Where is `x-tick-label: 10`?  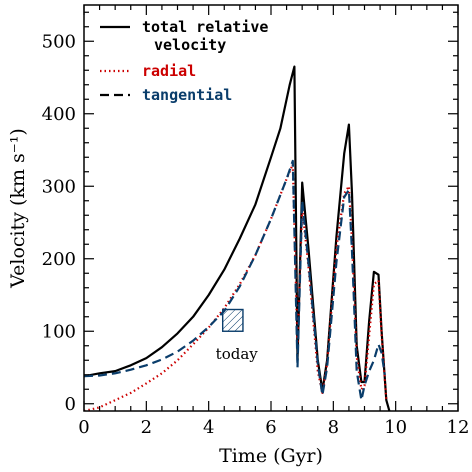 x-tick-label: 10 is located at coordinates (395, 427).